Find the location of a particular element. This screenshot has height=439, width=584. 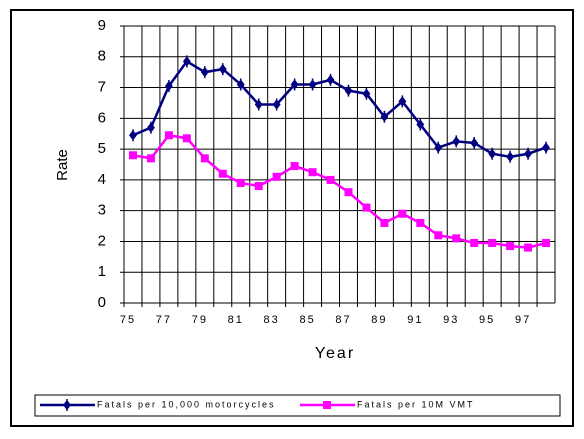

x-tick-label: 85 is located at coordinates (307, 320).